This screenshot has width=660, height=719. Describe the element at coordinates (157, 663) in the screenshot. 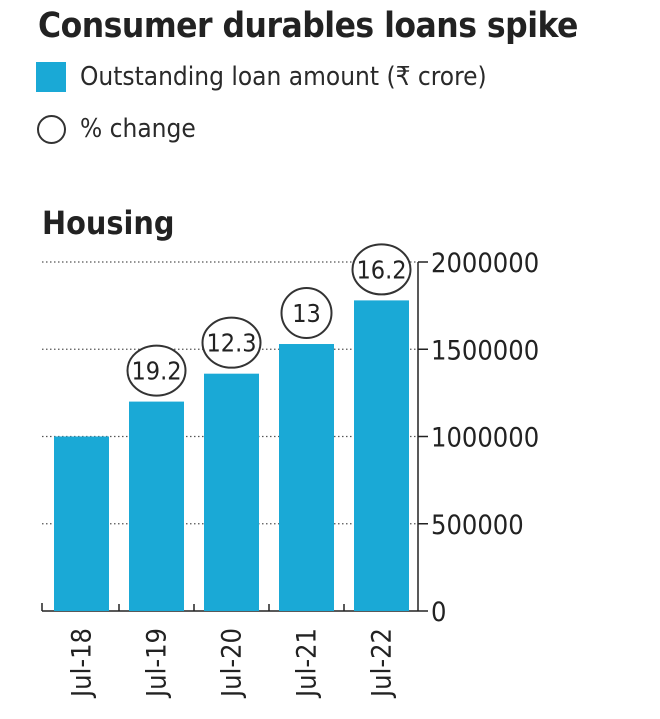

I see `x-tick-label: Jul-19` at that location.